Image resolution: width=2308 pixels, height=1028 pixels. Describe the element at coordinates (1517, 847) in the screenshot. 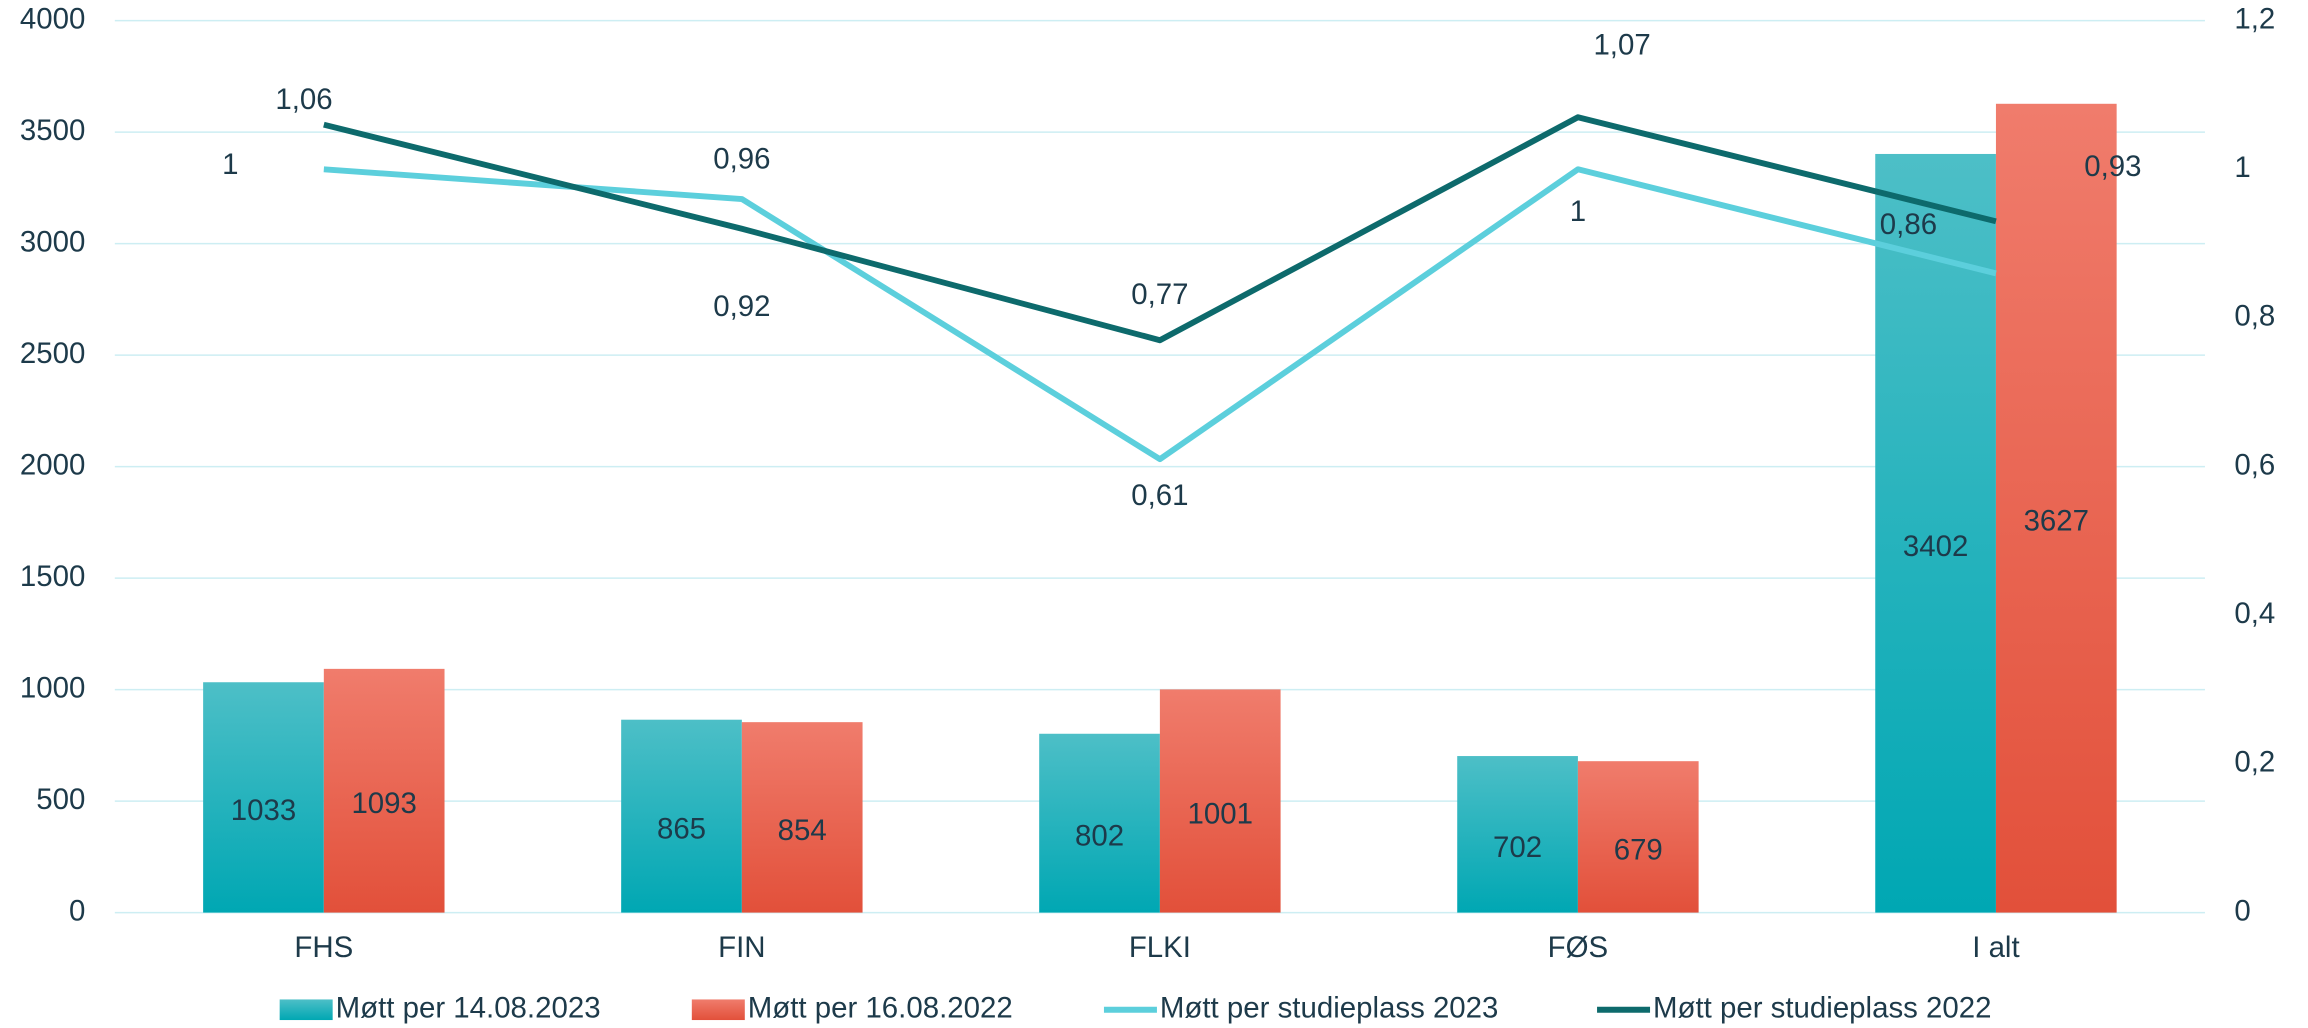

I see `bar-label: 702` at that location.